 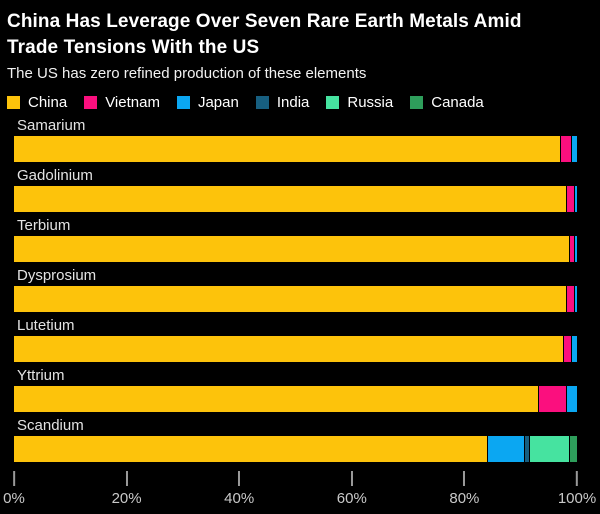 What do you see at coordinates (293, 102) in the screenshot?
I see `legend-label: India` at bounding box center [293, 102].